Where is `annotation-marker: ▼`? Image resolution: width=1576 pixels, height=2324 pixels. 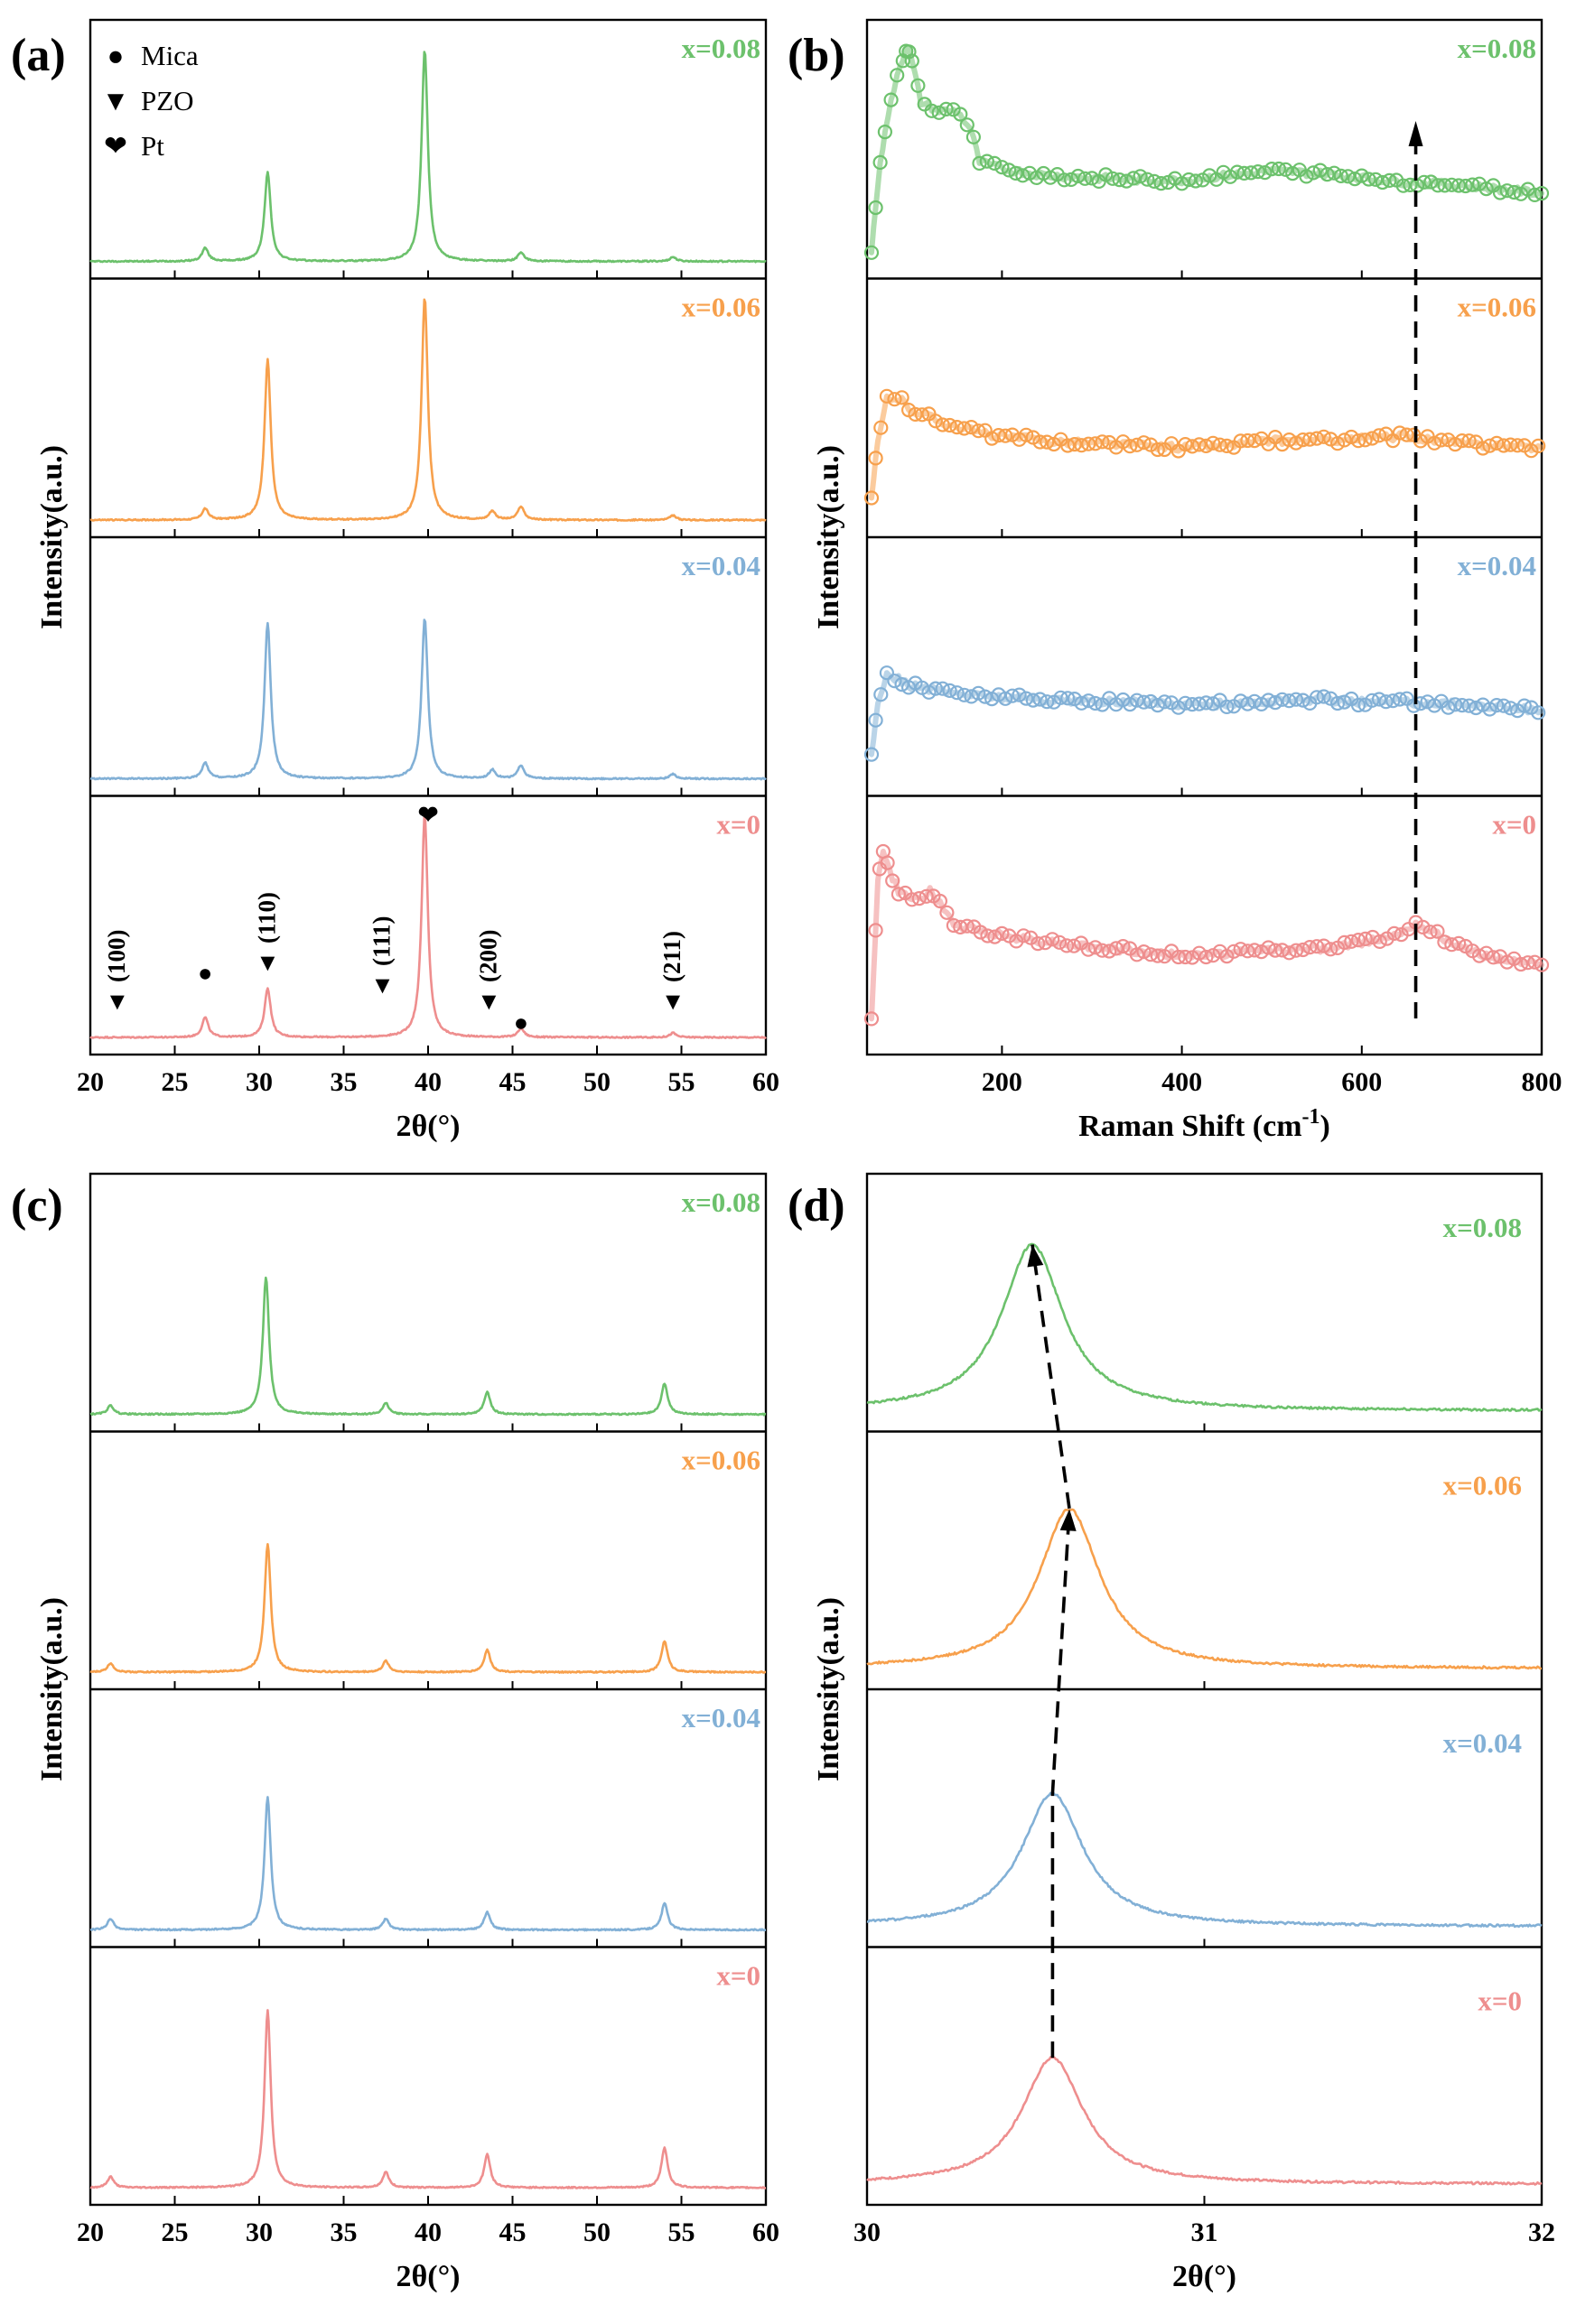 annotation-marker: ▼ is located at coordinates (268, 962).